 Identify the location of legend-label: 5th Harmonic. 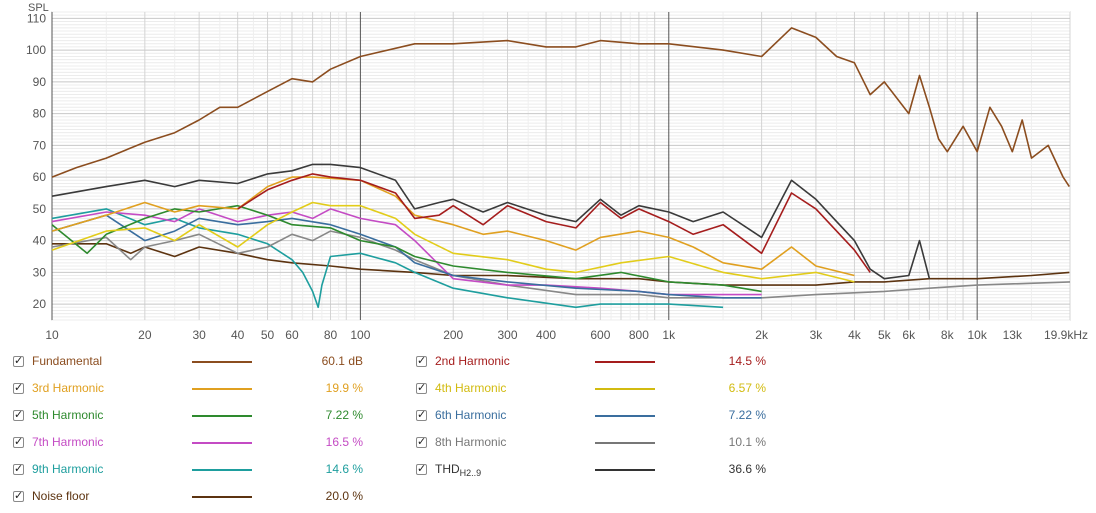
(68, 415).